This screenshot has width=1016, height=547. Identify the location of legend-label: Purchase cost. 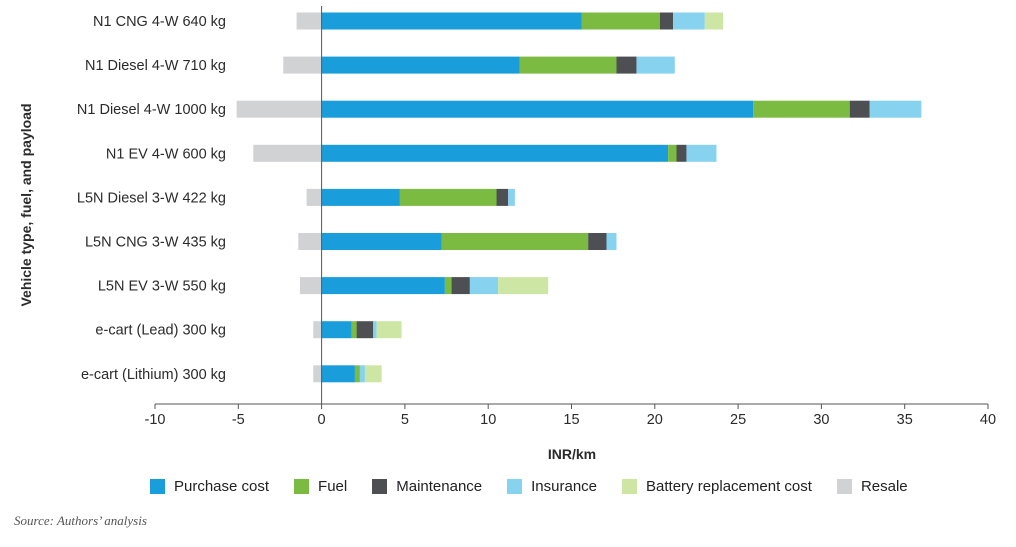
(222, 486).